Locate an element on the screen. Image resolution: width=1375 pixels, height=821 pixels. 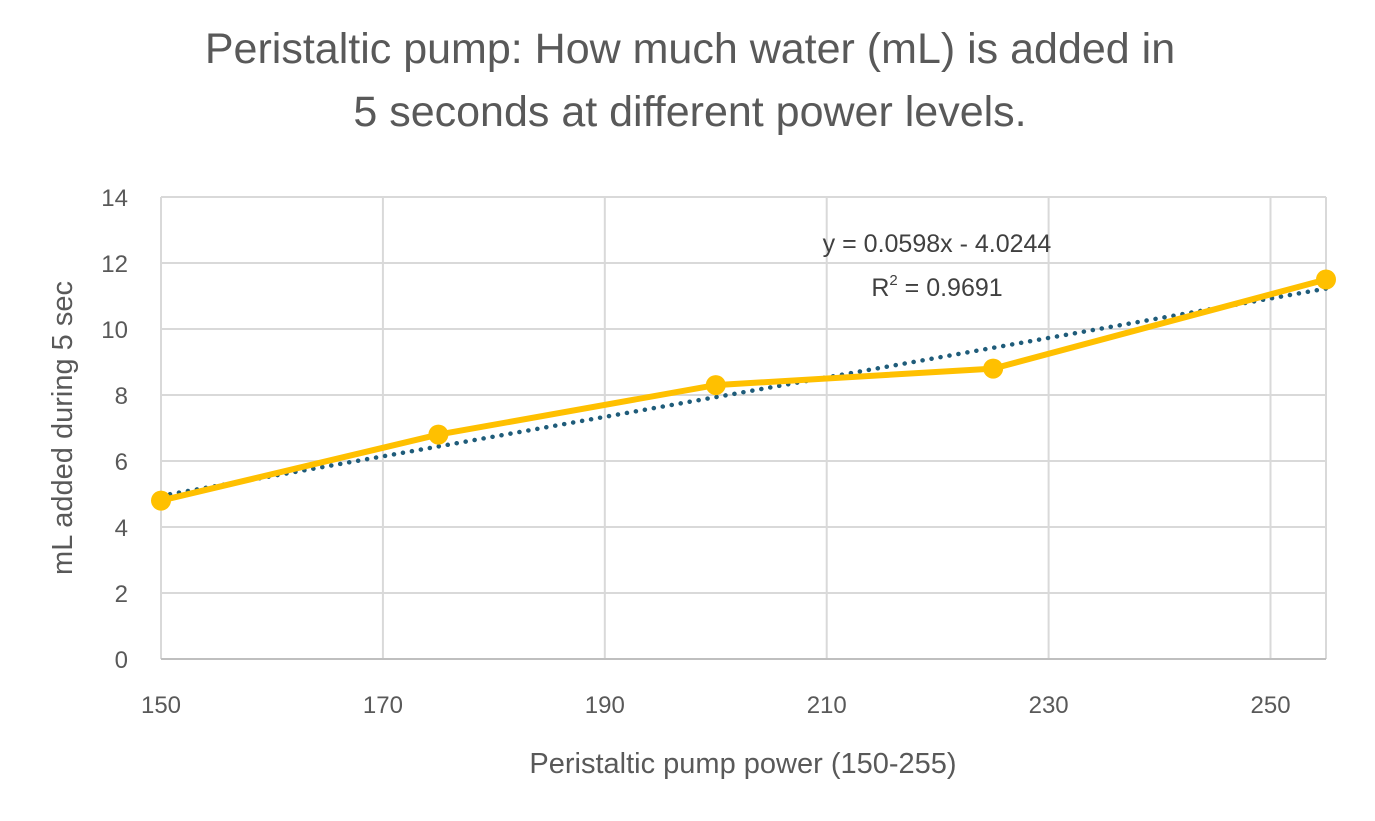
r2-superscript: 2 is located at coordinates (893, 280).